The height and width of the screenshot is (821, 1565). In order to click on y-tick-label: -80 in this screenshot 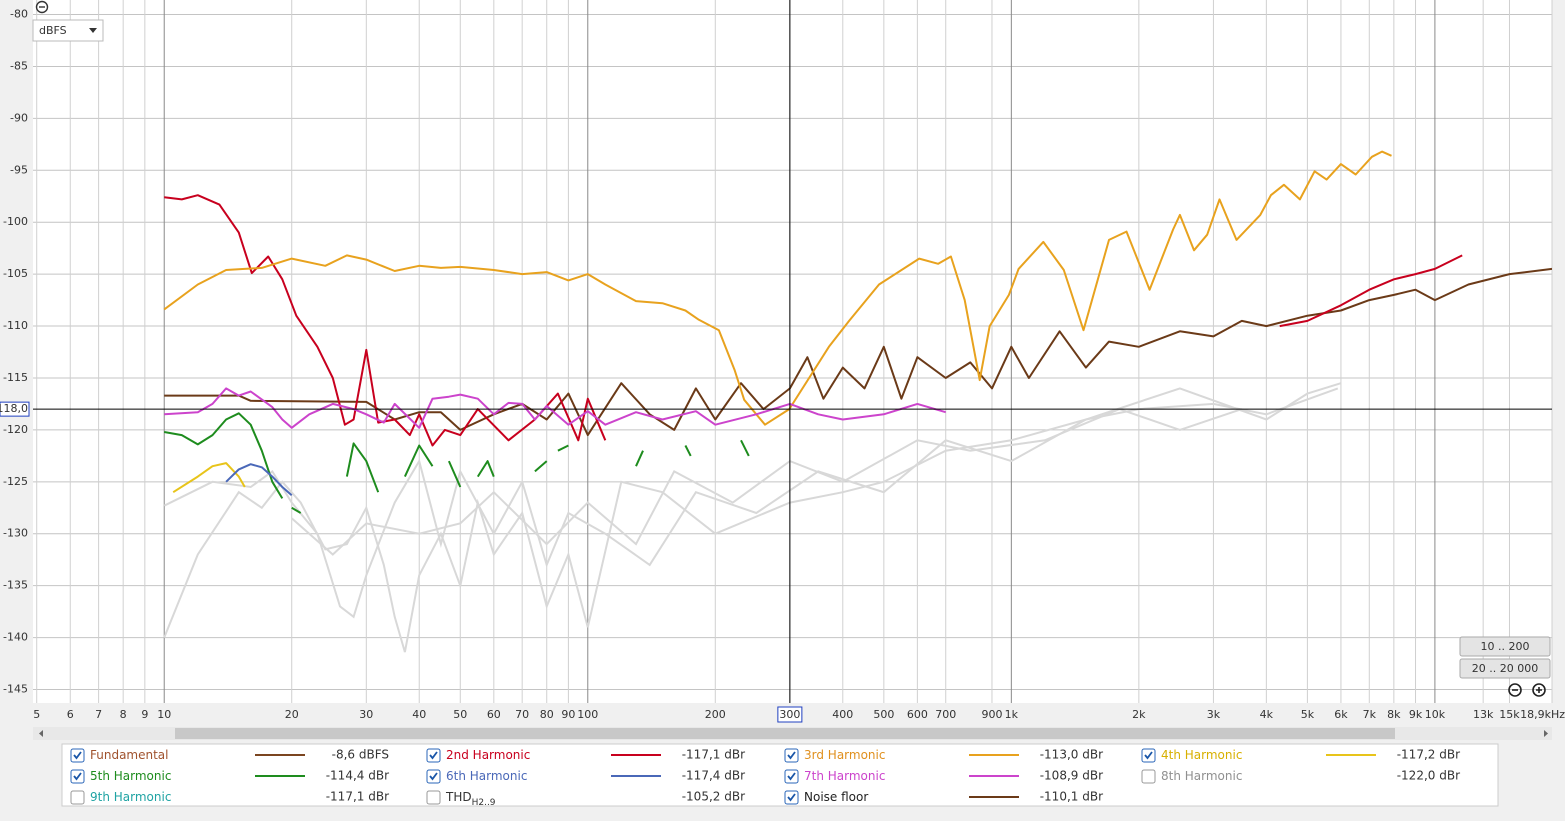, I will do `click(19, 14)`.